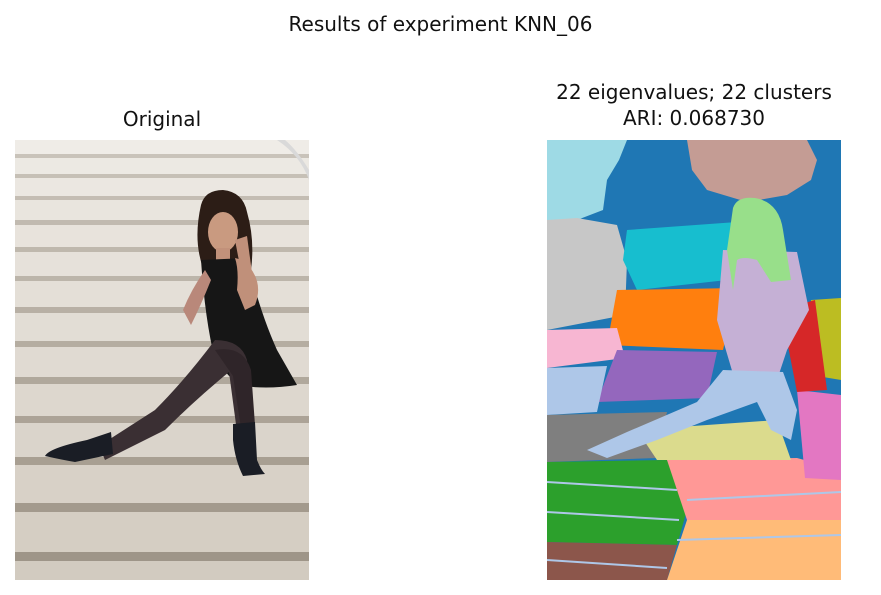  I want to click on woman-figure, so click(171, 333).